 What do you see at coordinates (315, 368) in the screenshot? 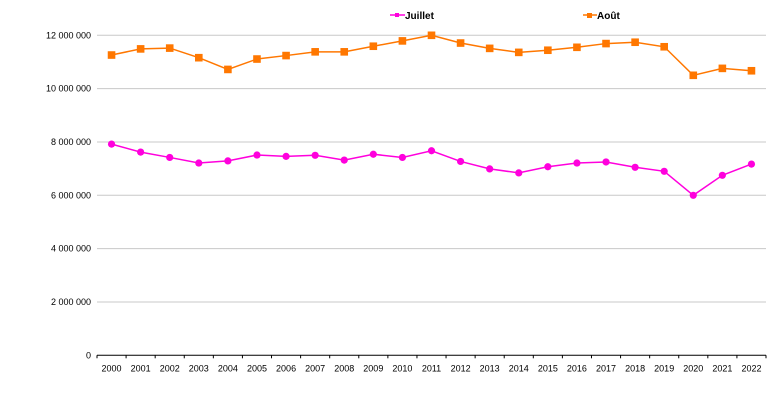
I see `x-tick-label: 2007` at bounding box center [315, 368].